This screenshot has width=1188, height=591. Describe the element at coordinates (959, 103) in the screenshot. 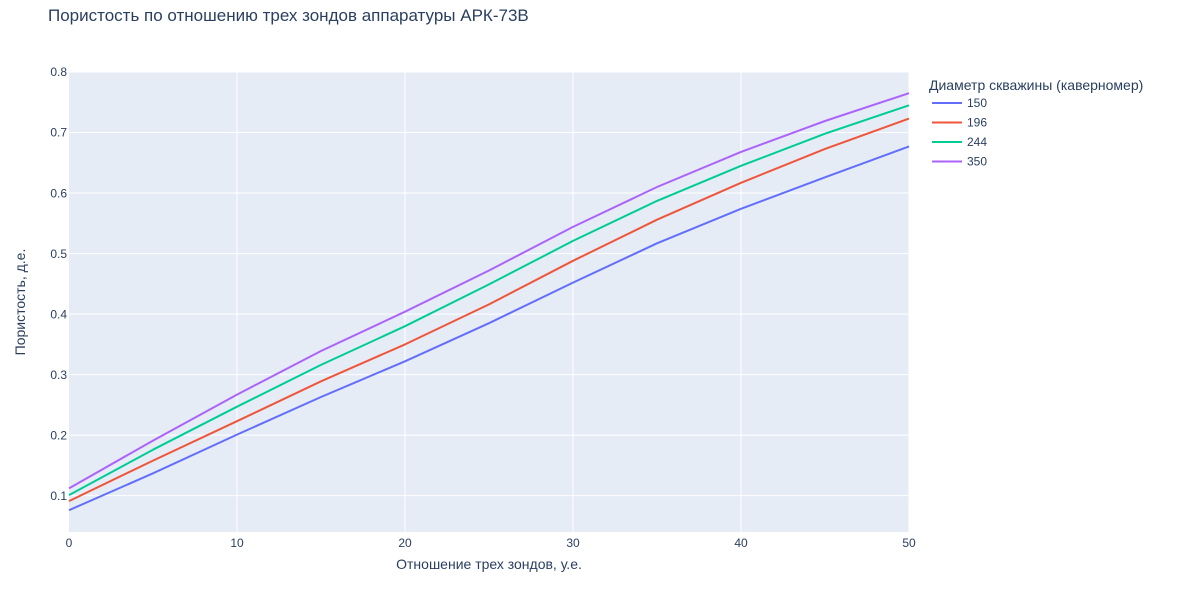

I see `legend-item-150: 150` at that location.